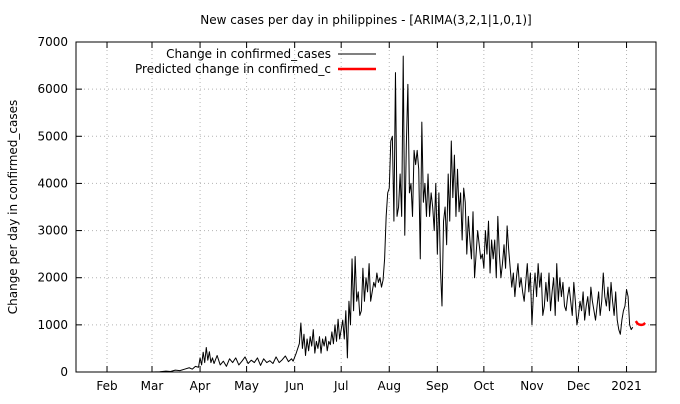 The image size is (680, 404). What do you see at coordinates (389, 386) in the screenshot?
I see `x-tick-label: Aug` at bounding box center [389, 386].